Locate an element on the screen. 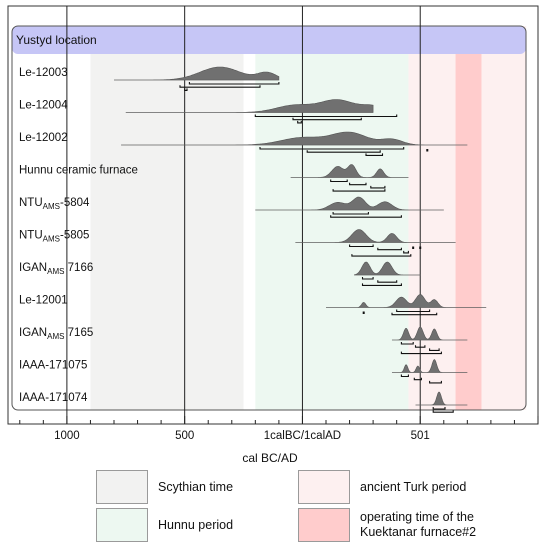 This screenshot has height=550, width=540. sample-label-8: IGANAMS 7165 is located at coordinates (56, 334).